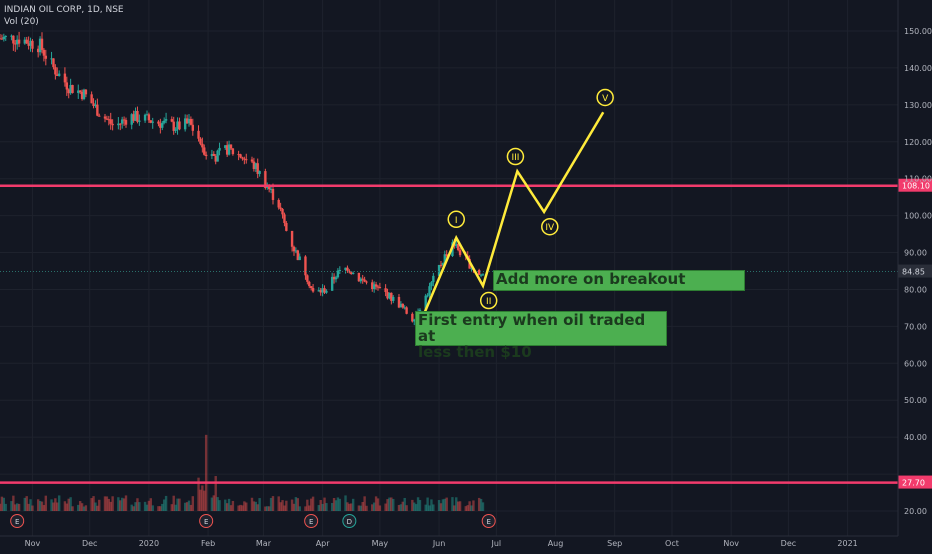  I want to click on event-marker-label: D, so click(349, 522).